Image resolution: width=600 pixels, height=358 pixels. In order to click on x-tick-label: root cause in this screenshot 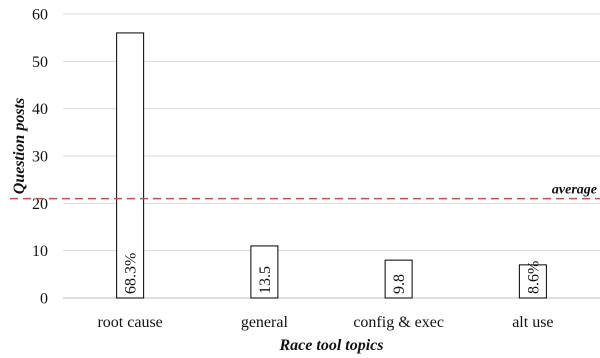, I will do `click(129, 322)`.